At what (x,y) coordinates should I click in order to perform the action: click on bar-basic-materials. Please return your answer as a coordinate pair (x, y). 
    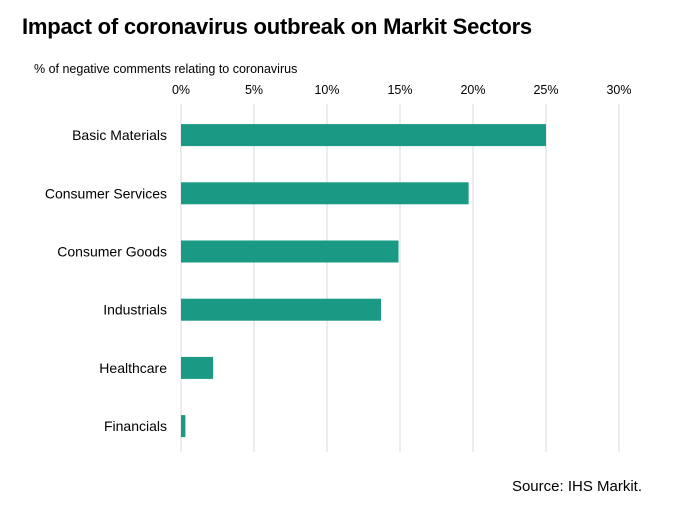
    Looking at the image, I should click on (363, 135).